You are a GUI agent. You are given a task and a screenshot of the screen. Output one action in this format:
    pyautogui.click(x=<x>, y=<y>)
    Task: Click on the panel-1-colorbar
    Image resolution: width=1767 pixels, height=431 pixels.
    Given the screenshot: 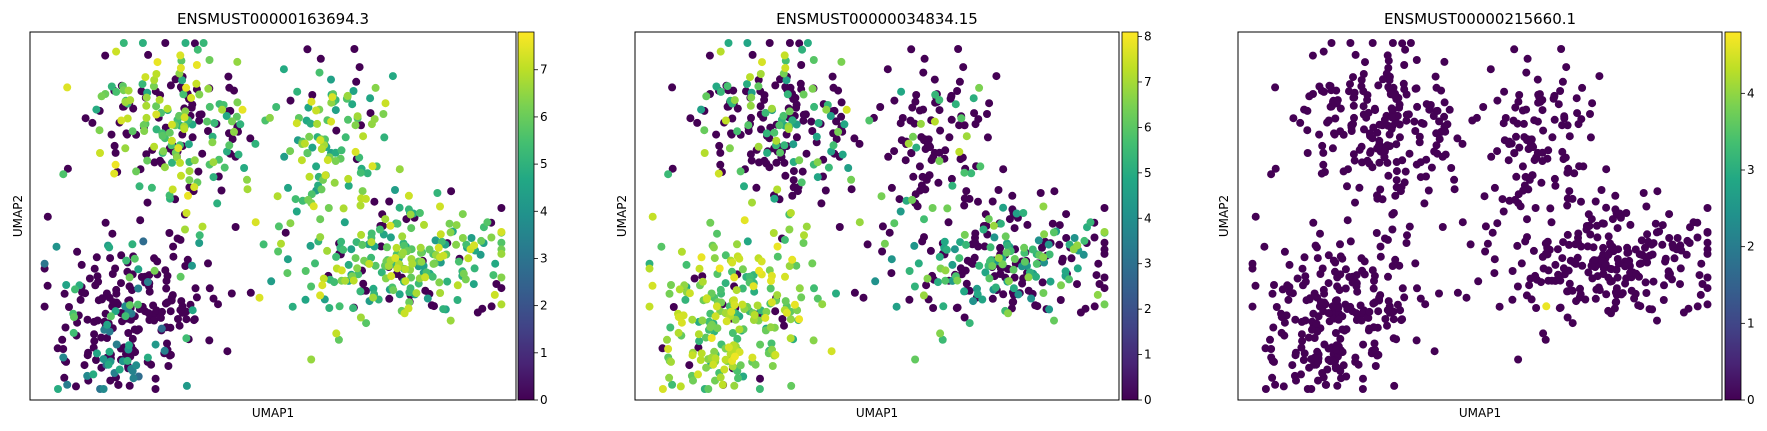 What is the action you would take?
    pyautogui.click(x=526, y=216)
    